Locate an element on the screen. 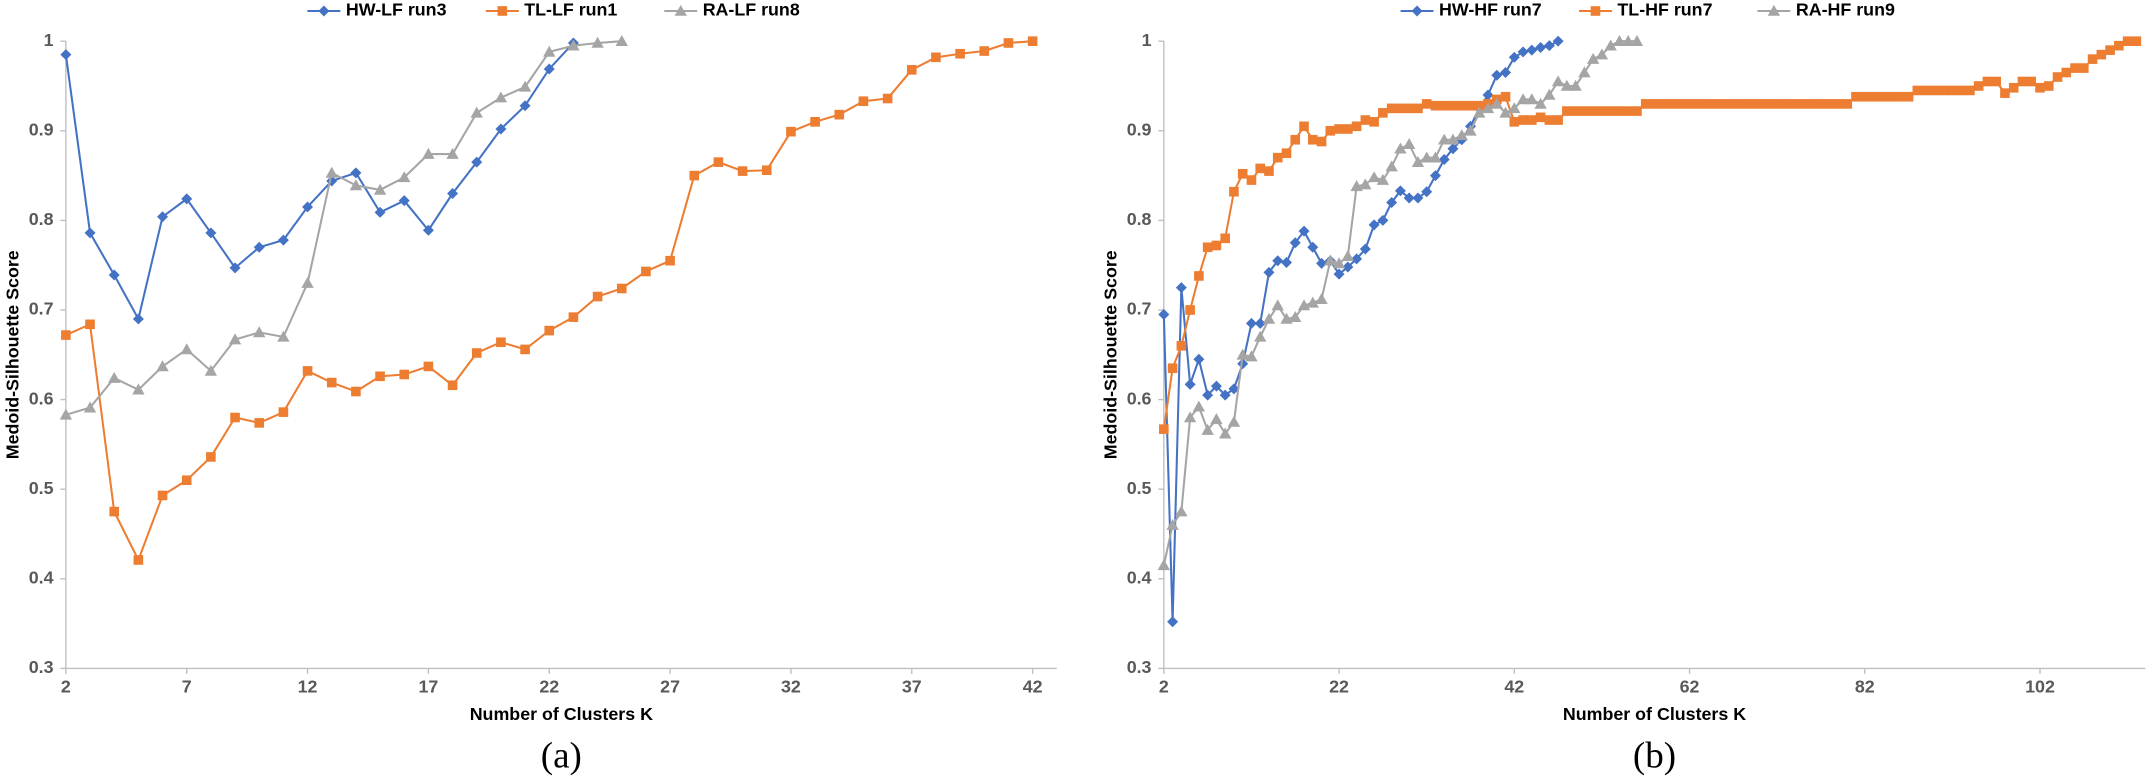 The height and width of the screenshot is (783, 2152). legend-label: RA-LF run8 is located at coordinates (751, 10).